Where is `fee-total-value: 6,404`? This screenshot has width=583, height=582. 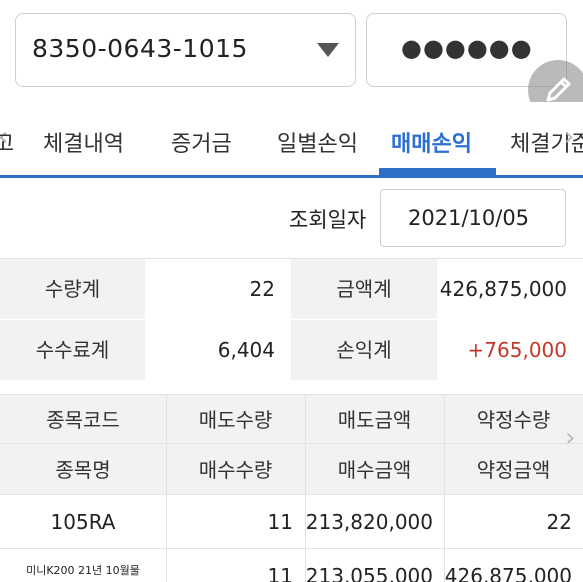
fee-total-value: 6,404 is located at coordinates (218, 350).